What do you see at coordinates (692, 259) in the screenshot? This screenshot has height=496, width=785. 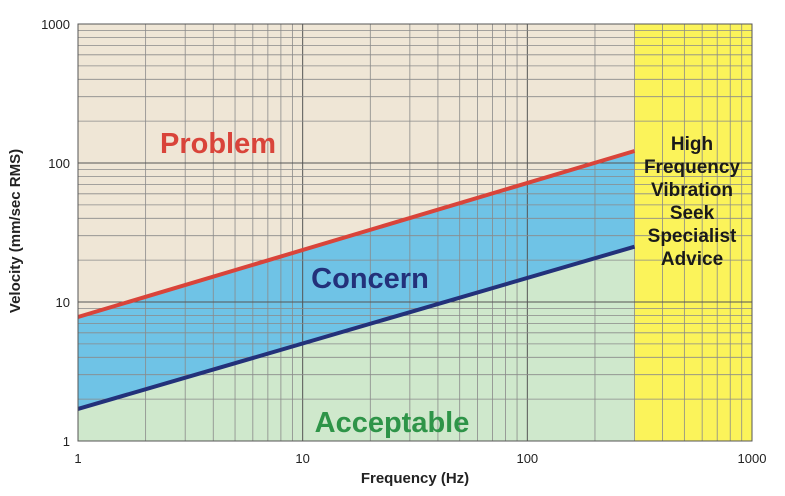 I see `hf-line-6: Advice` at bounding box center [692, 259].